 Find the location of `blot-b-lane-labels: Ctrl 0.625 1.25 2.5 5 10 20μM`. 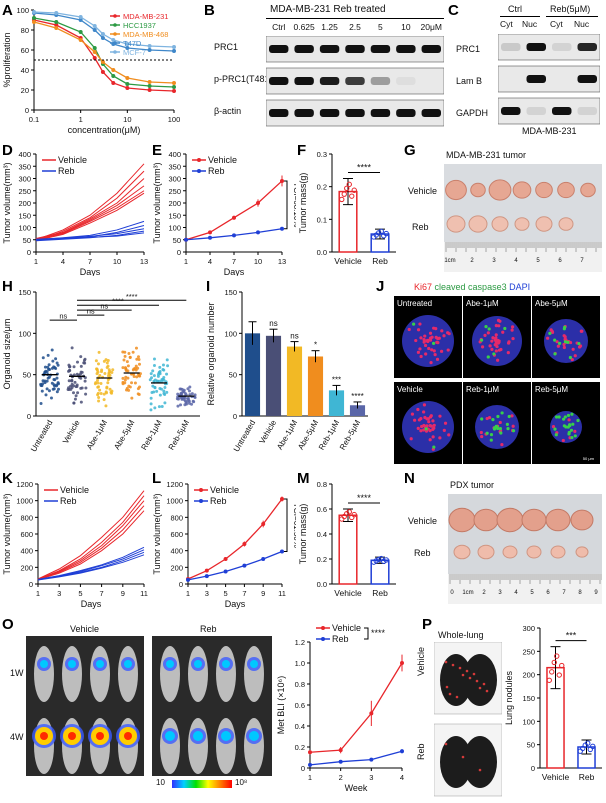

blot-b-lane-labels: Ctrl 0.625 1.25 2.5 5 10 20μM is located at coordinates (355, 28).